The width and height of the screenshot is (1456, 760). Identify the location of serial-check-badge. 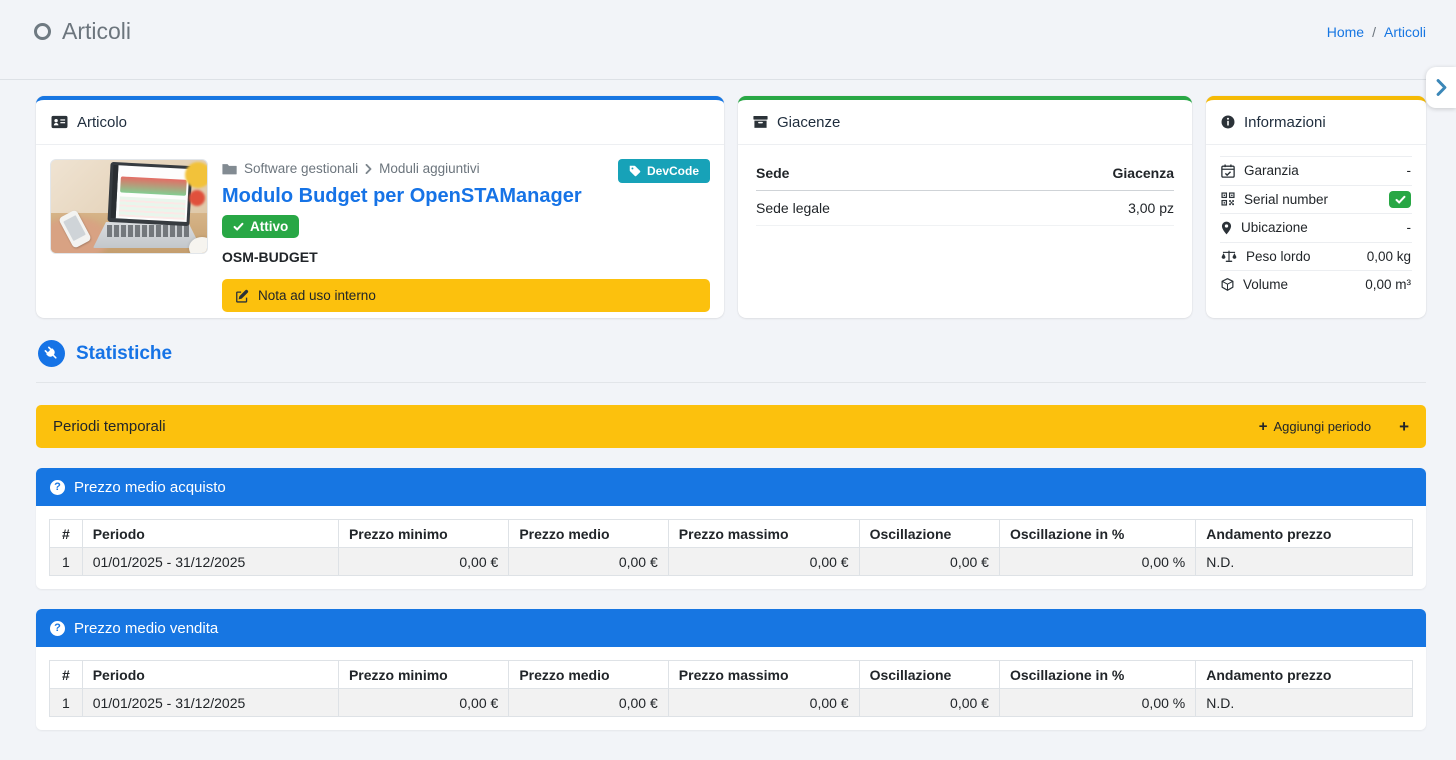
(1400, 199).